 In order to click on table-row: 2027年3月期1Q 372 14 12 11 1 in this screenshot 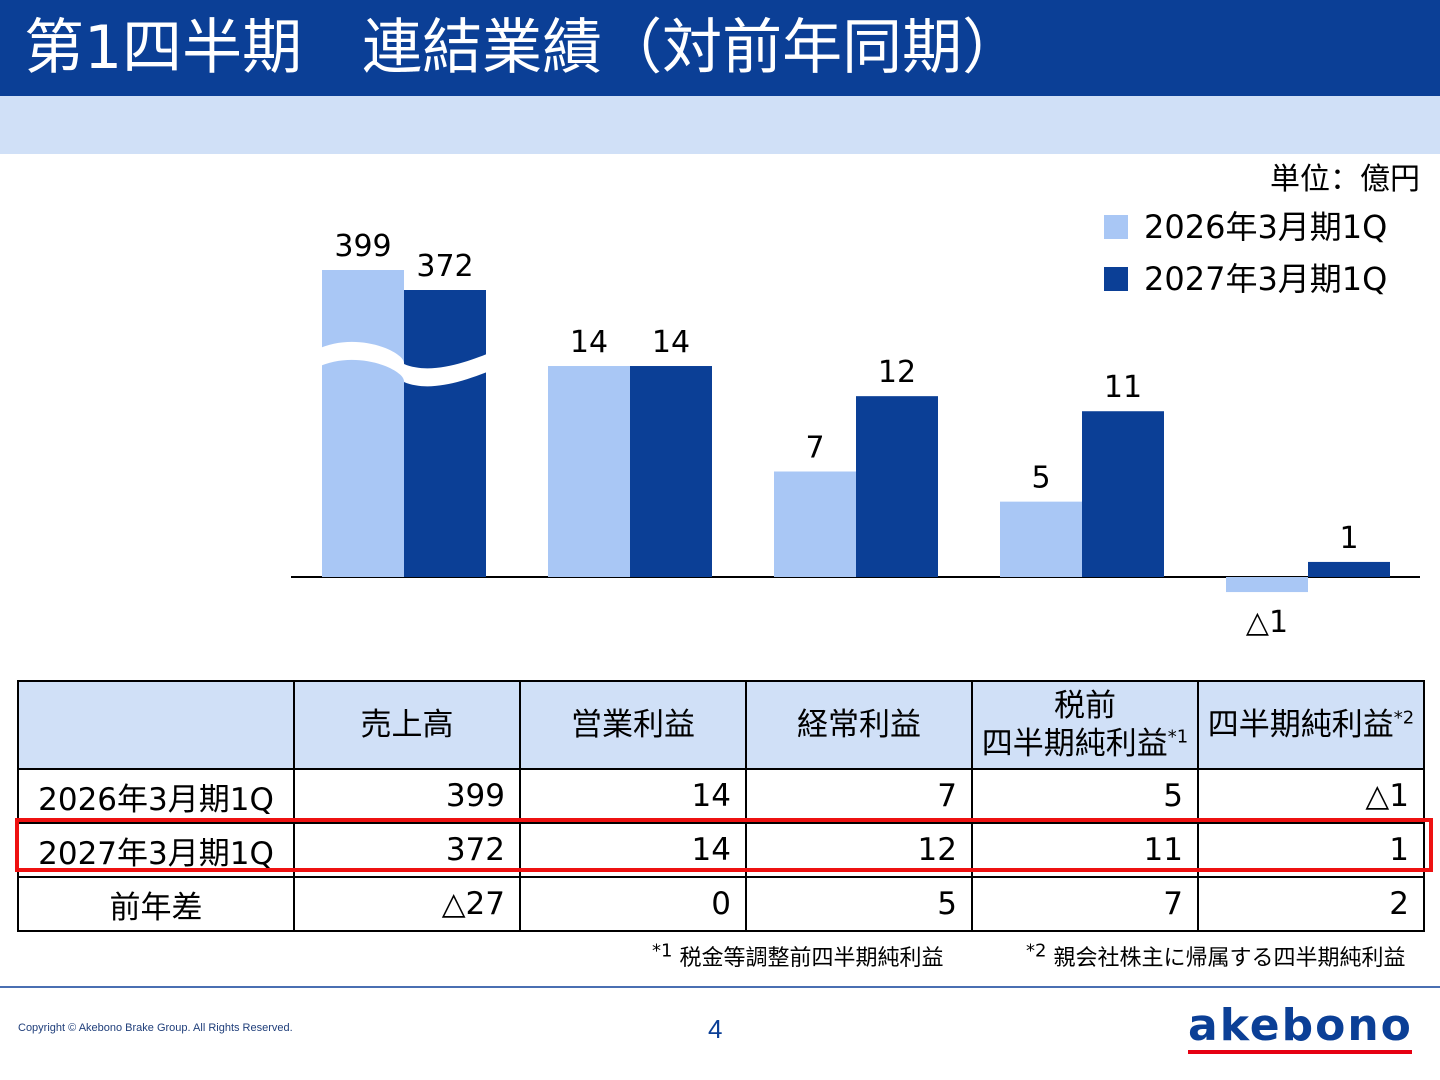, I will do `click(721, 850)`.